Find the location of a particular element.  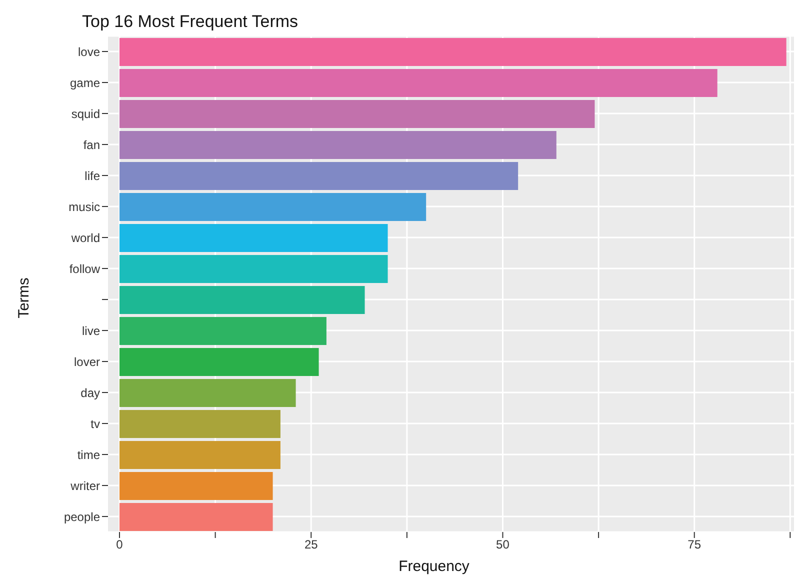

y-tick-label: music is located at coordinates (84, 207).